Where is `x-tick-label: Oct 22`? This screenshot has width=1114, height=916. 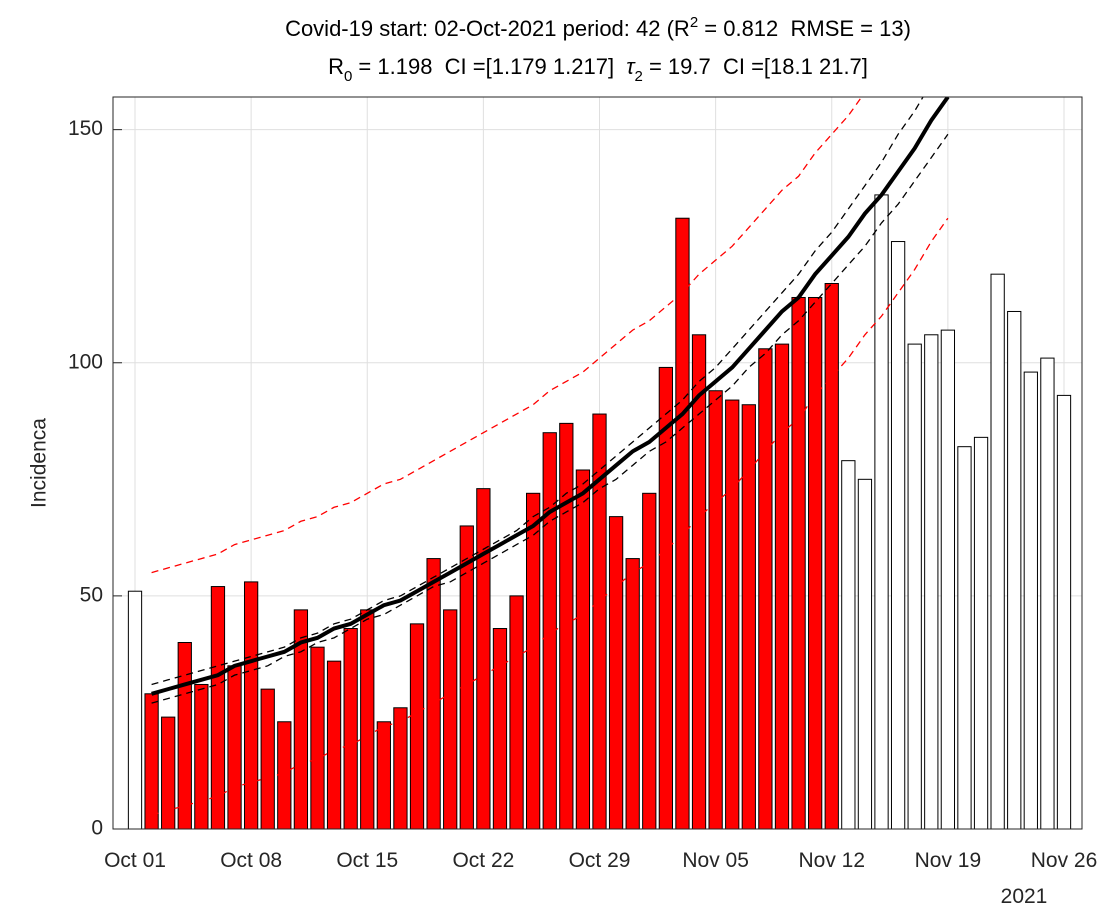
x-tick-label: Oct 22 is located at coordinates (483, 860).